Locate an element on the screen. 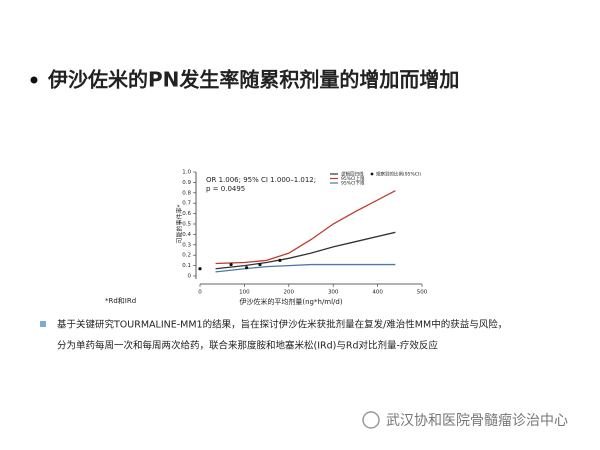 Image resolution: width=600 pixels, height=450 pixels. y-tick-label: 0.7 is located at coordinates (186, 204).